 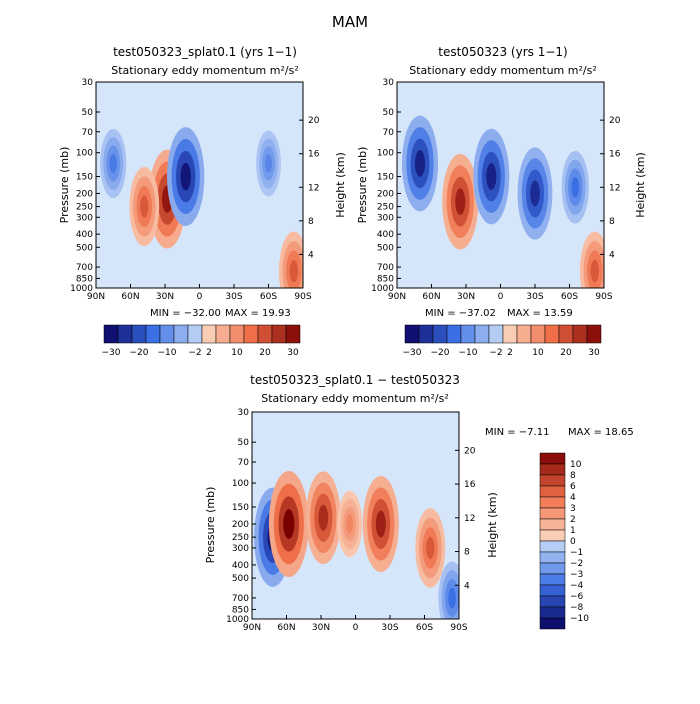 What do you see at coordinates (265, 353) in the screenshot?
I see `panel-1-colorbar-label-6: 20` at bounding box center [265, 353].